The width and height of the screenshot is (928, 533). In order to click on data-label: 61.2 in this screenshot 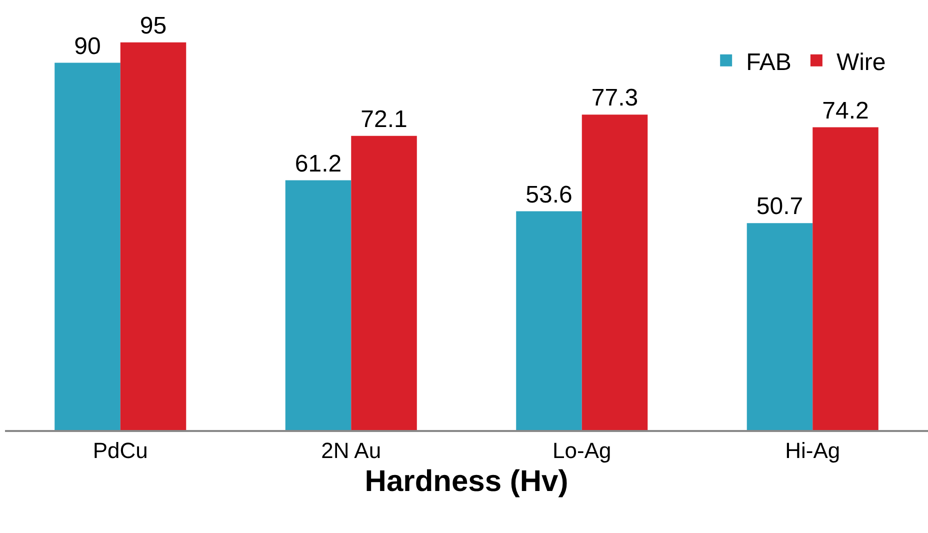, I will do `click(318, 164)`.